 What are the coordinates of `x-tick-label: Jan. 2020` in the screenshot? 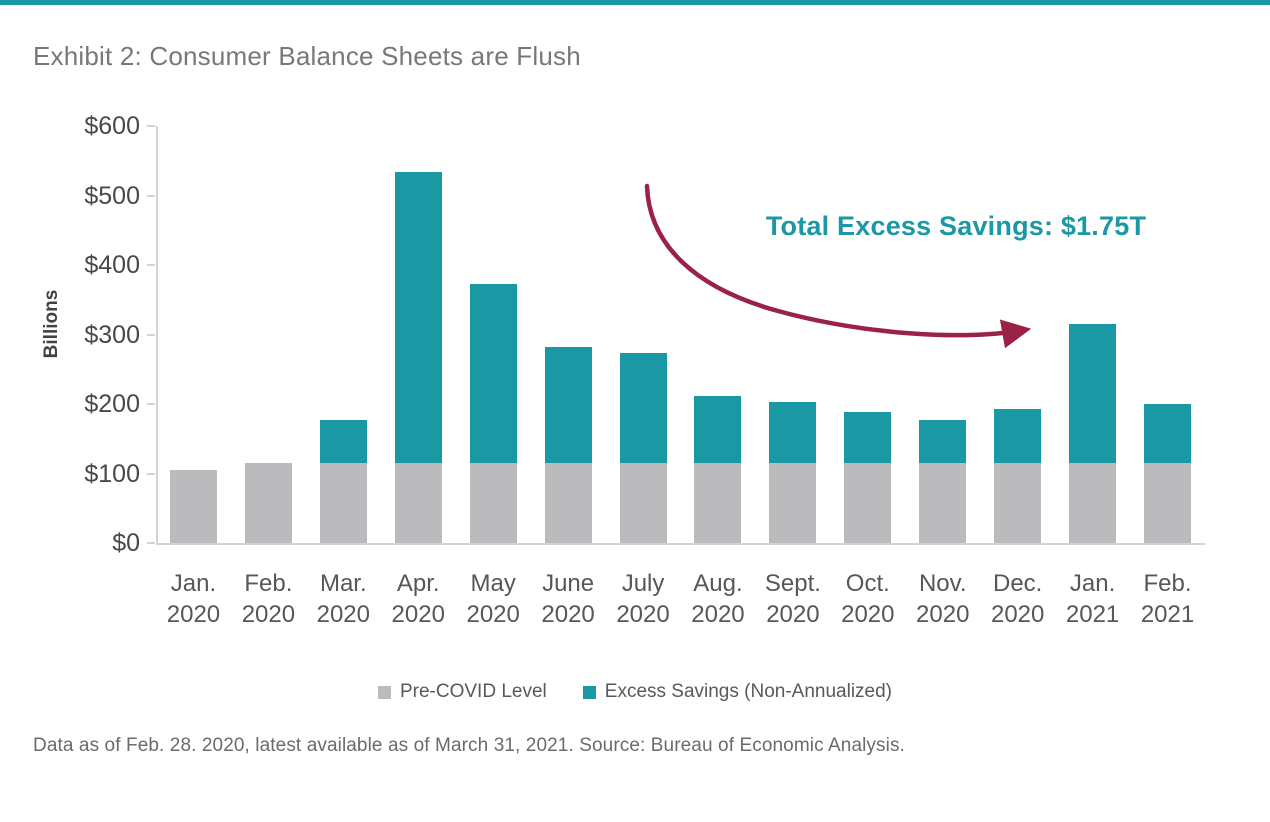 It's located at (193, 599).